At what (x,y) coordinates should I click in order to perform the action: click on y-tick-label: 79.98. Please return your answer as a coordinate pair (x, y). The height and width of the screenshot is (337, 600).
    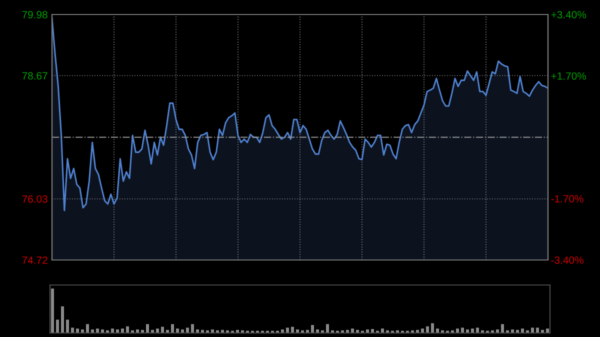
    Looking at the image, I should click on (35, 14).